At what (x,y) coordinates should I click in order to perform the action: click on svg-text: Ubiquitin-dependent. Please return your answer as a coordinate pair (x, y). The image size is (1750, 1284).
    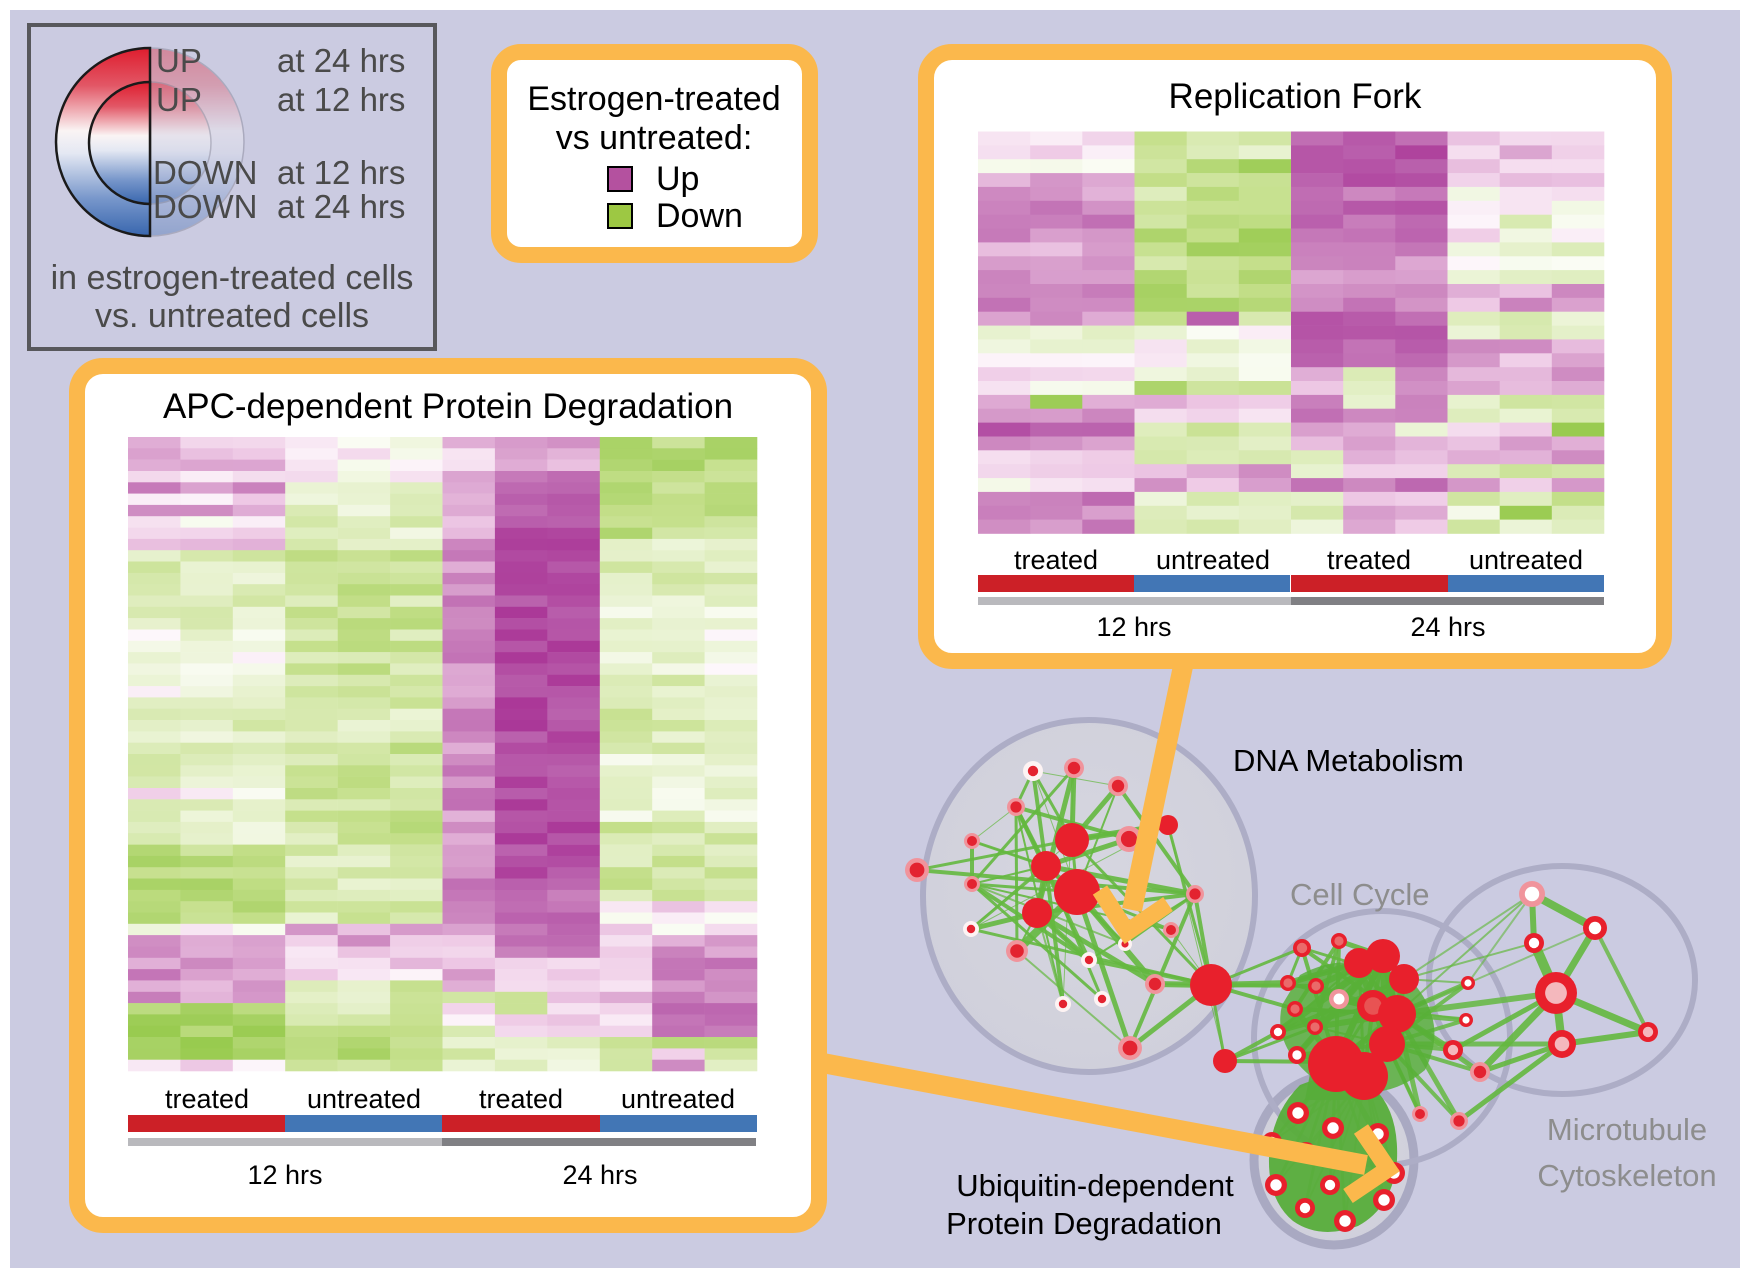
    Looking at the image, I should click on (1095, 1185).